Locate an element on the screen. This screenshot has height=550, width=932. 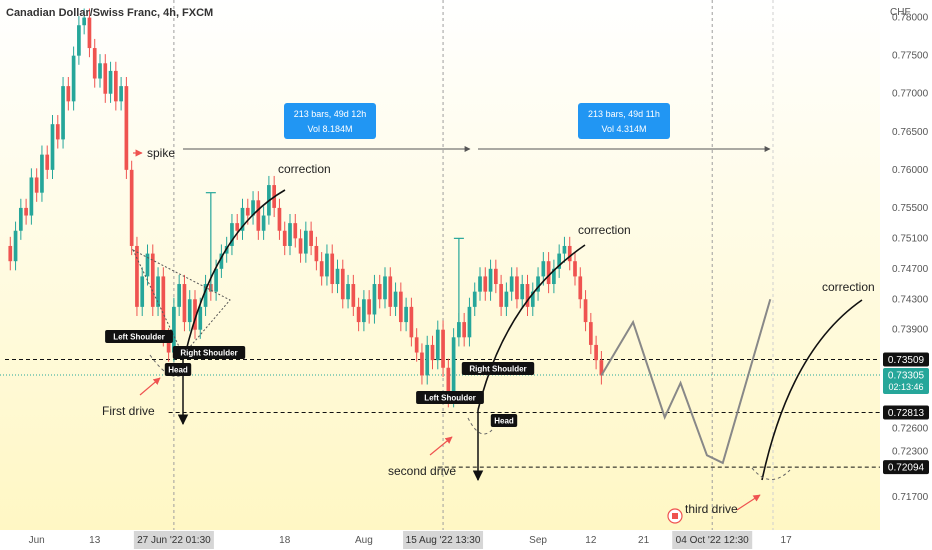
long-wicks is located at coordinates (334, 257).